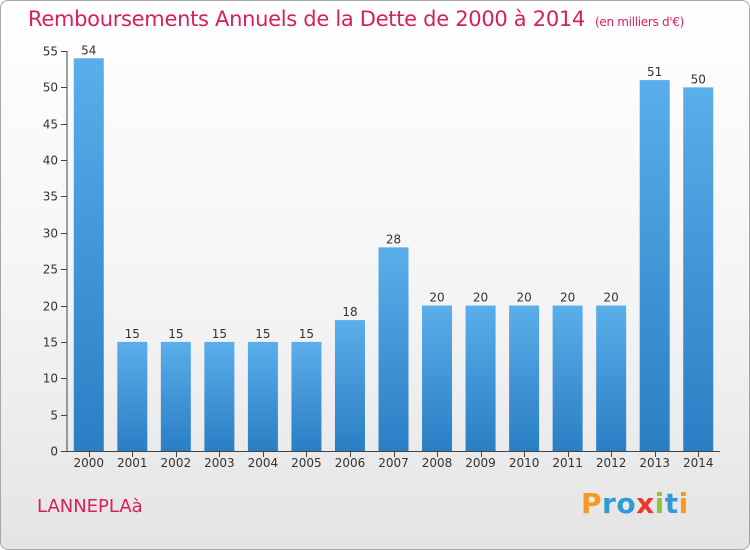 This screenshot has height=550, width=750. I want to click on y-tick-label: 0, so click(54, 452).